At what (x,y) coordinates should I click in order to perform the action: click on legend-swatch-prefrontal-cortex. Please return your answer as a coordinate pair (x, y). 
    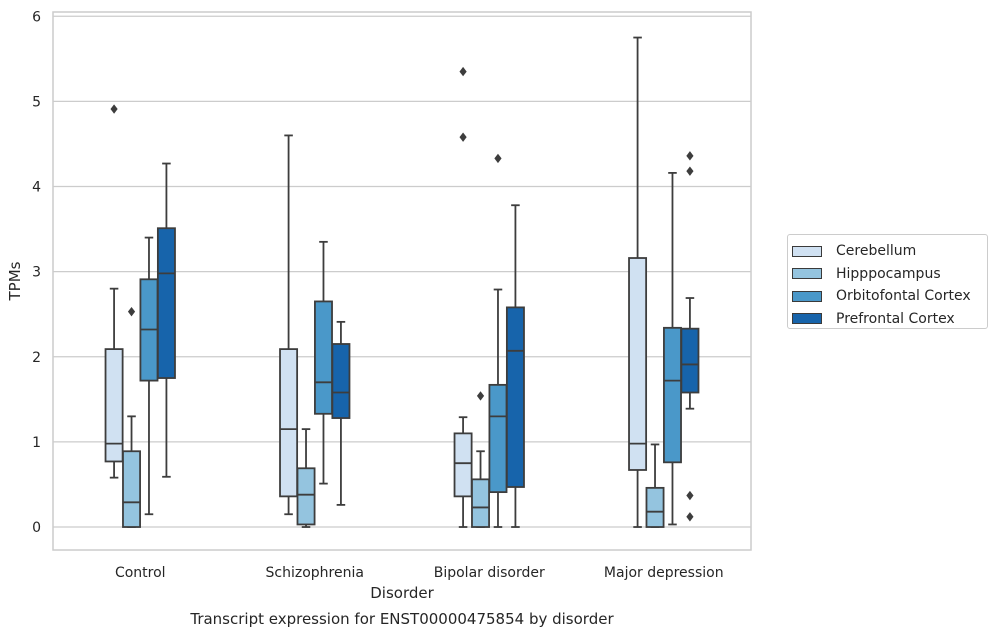
    Looking at the image, I should click on (807, 319).